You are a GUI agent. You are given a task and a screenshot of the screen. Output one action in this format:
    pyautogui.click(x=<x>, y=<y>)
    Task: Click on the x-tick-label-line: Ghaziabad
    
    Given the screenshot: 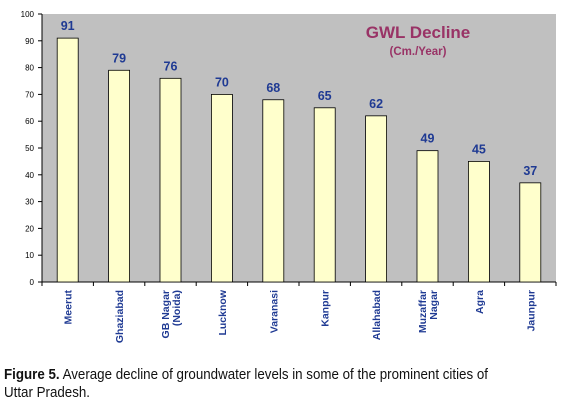 What is the action you would take?
    pyautogui.click(x=120, y=316)
    